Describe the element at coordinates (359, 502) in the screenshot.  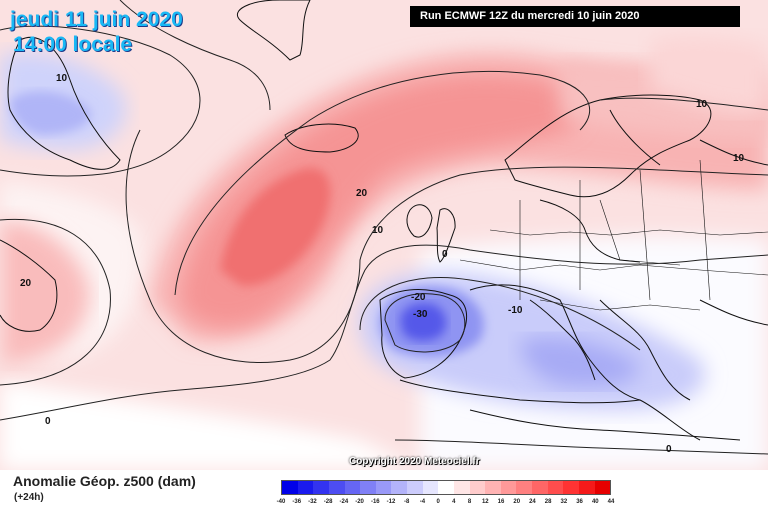
I see `legend-label: -20` at that location.